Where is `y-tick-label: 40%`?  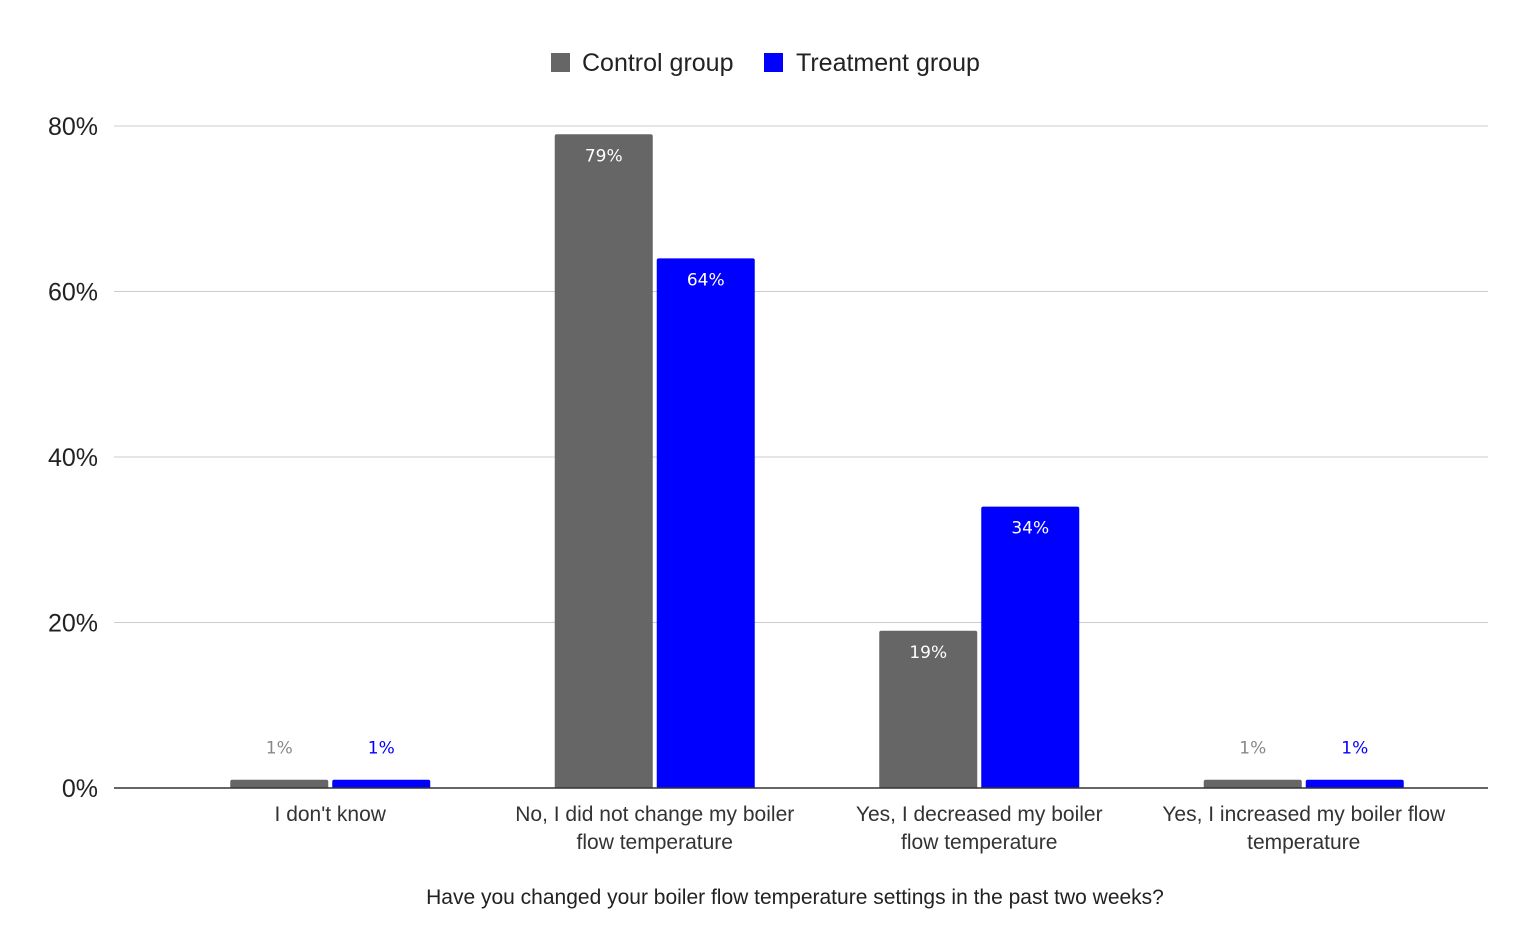 y-tick-label: 40% is located at coordinates (73, 458).